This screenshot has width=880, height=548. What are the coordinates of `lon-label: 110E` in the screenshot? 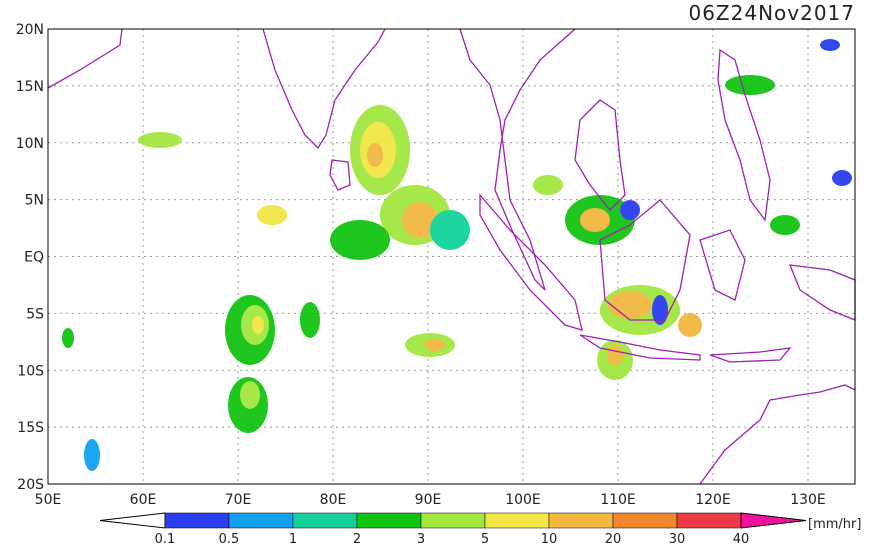 It's located at (618, 500).